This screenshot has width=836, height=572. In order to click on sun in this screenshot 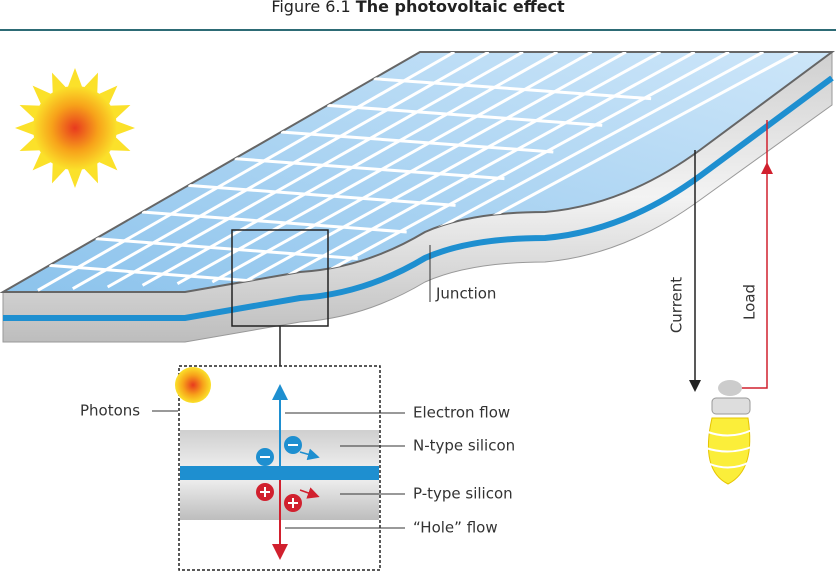, I will do `click(75, 128)`.